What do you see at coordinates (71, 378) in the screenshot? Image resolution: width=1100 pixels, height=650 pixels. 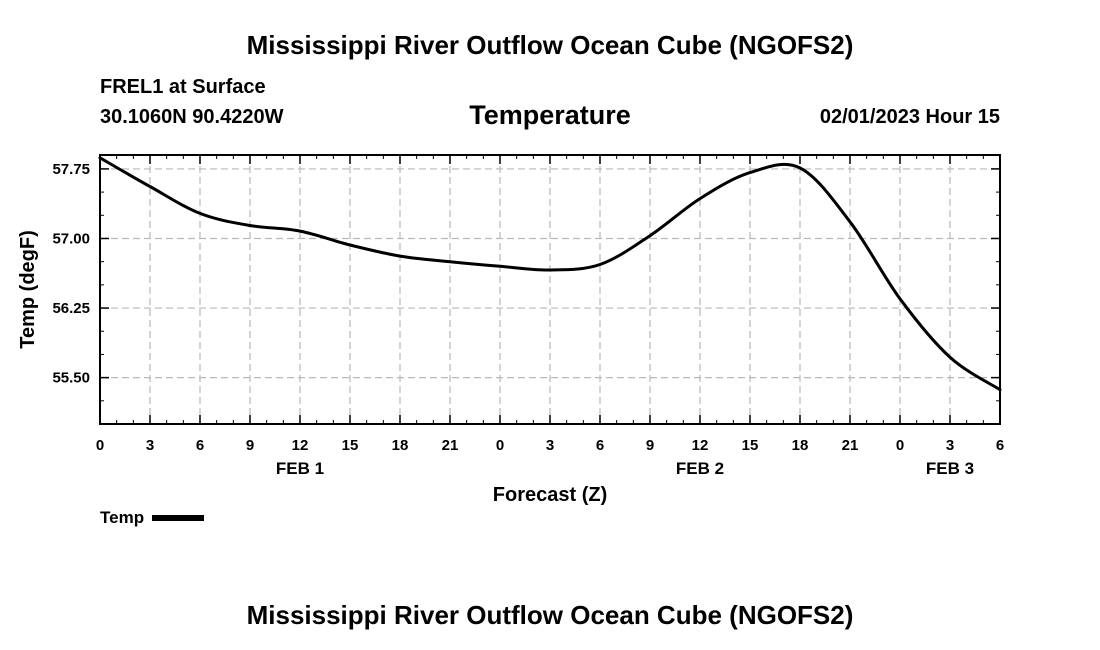 I see `y-tick-label: 55.50` at bounding box center [71, 378].